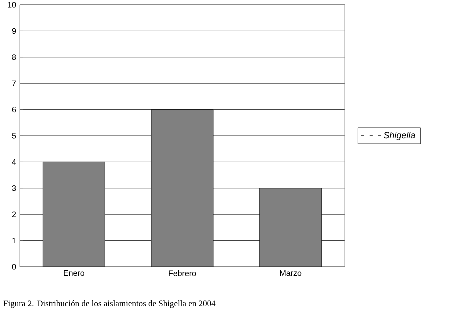 The width and height of the screenshot is (463, 323). I want to click on y-tick-label: 4, so click(14, 162).